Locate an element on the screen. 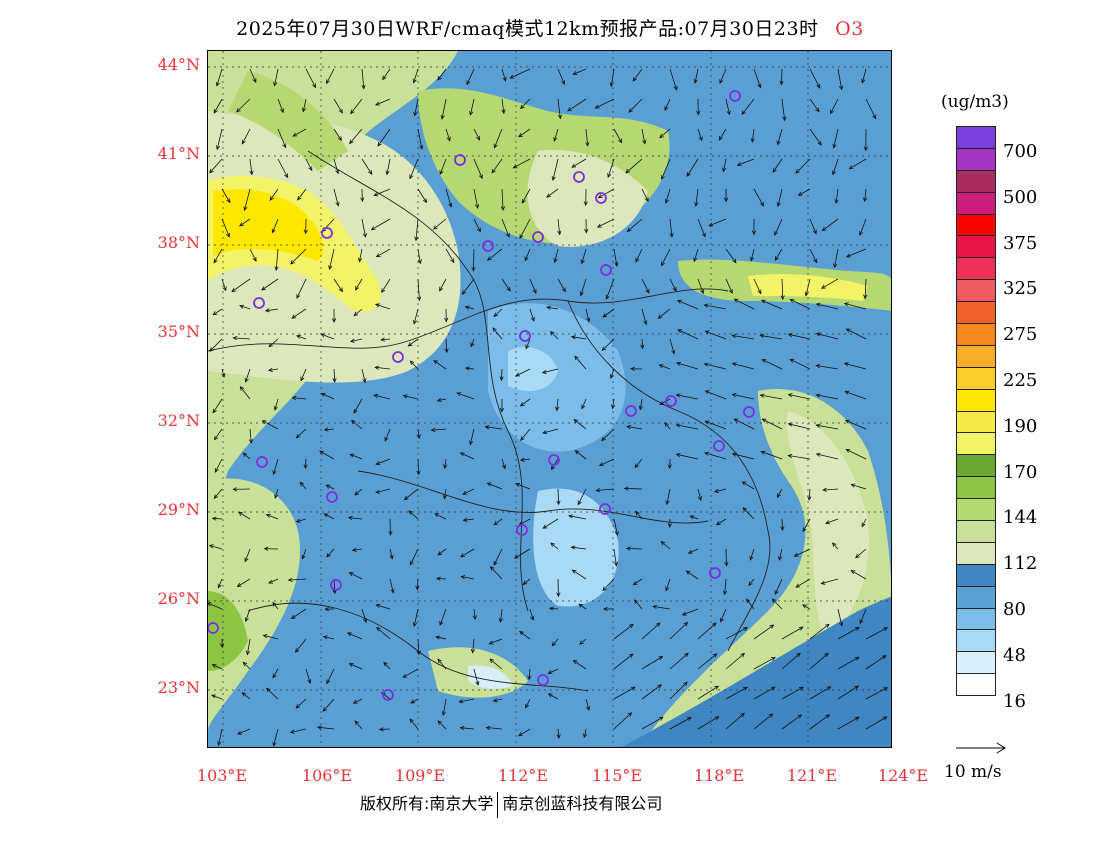 This screenshot has width=1100, height=850. lat-label-41n: 41°N is located at coordinates (178, 153).